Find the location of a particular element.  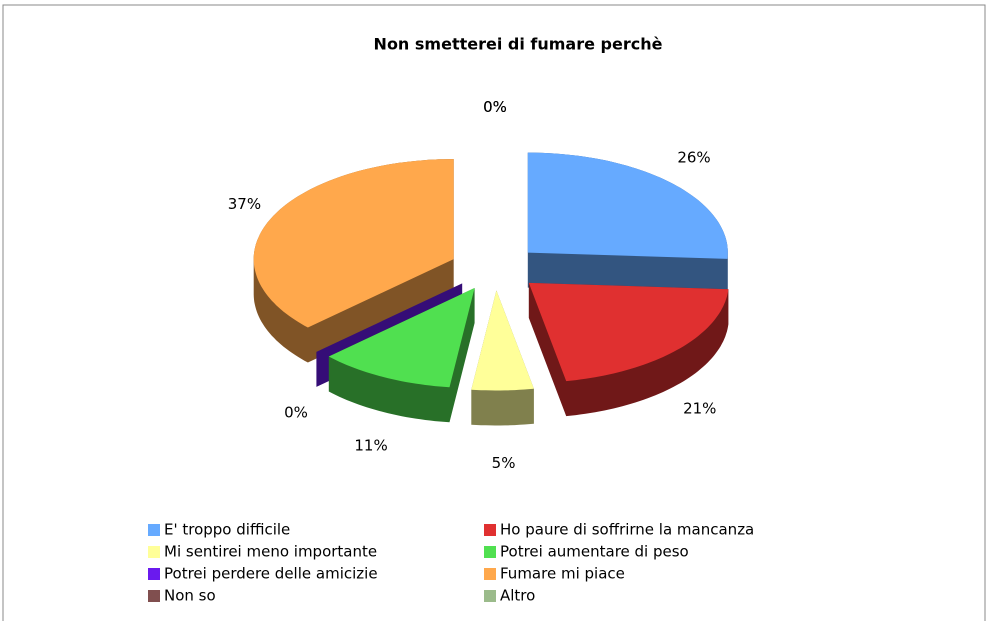

data-label: 11% is located at coordinates (370, 446).